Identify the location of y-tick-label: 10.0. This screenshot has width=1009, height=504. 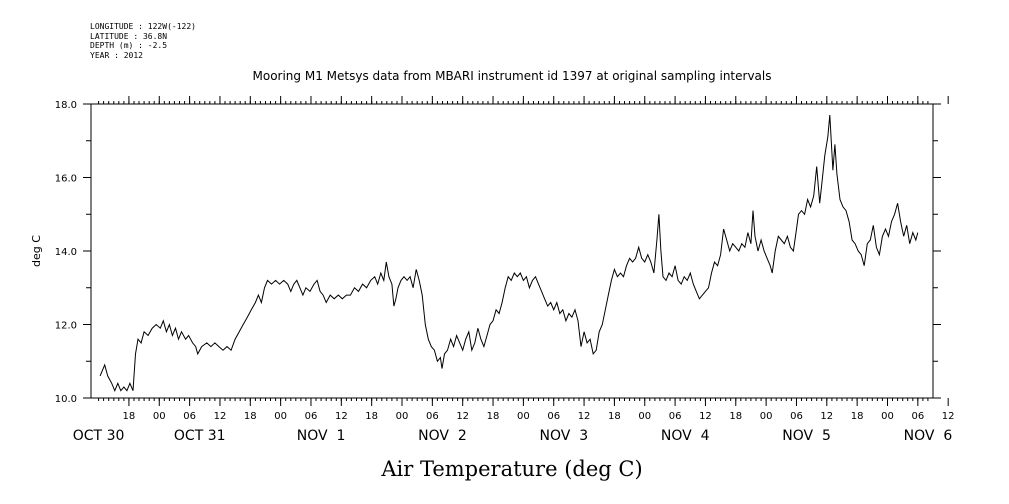
(66, 399).